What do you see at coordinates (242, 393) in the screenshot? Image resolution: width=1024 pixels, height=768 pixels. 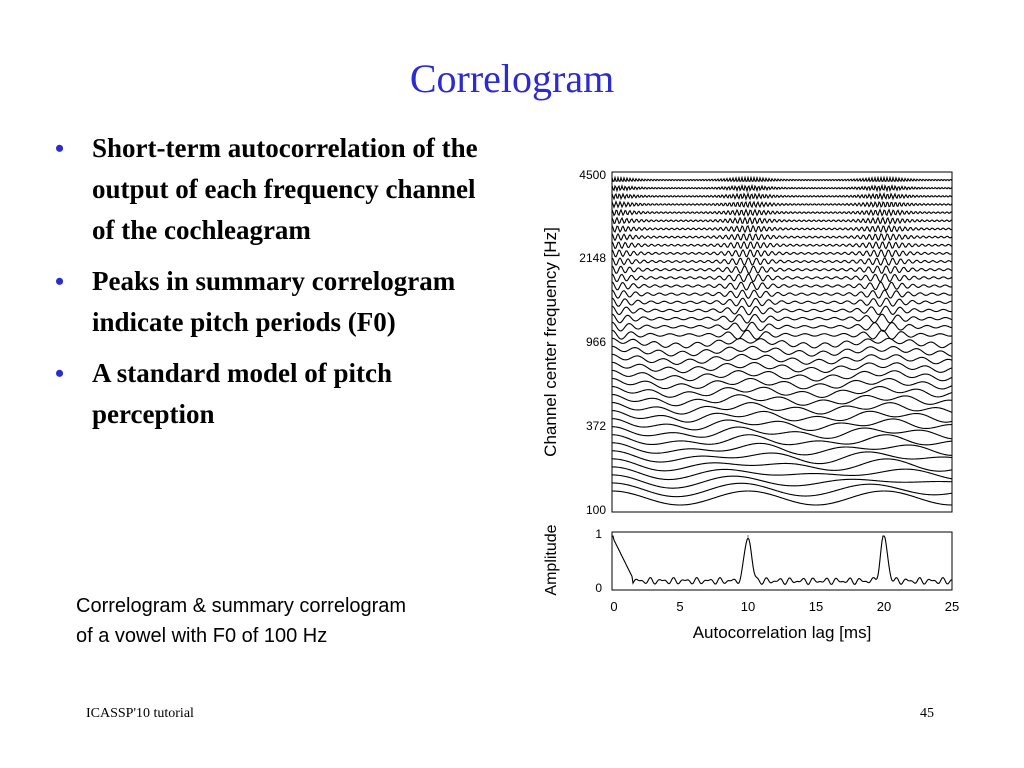 I see `bullet-text: A standard model of pitch perception` at bounding box center [242, 393].